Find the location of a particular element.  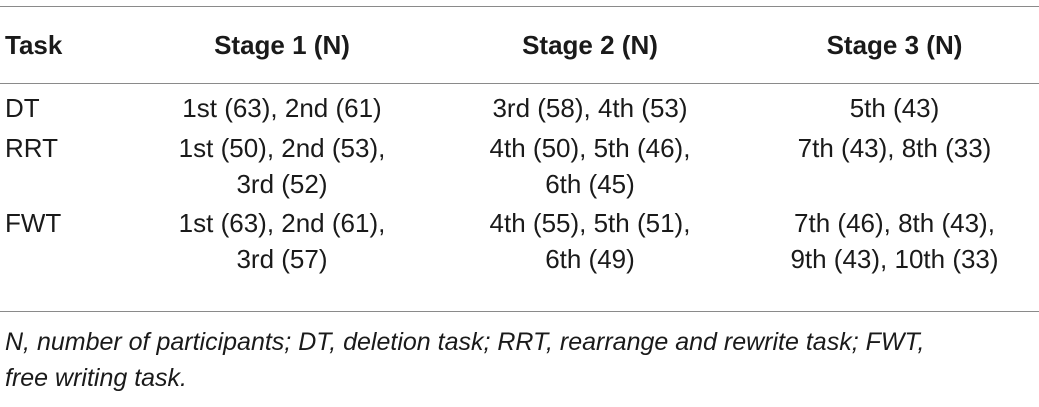

cell-line: 3rd (58), 4th (53) is located at coordinates (590, 108).